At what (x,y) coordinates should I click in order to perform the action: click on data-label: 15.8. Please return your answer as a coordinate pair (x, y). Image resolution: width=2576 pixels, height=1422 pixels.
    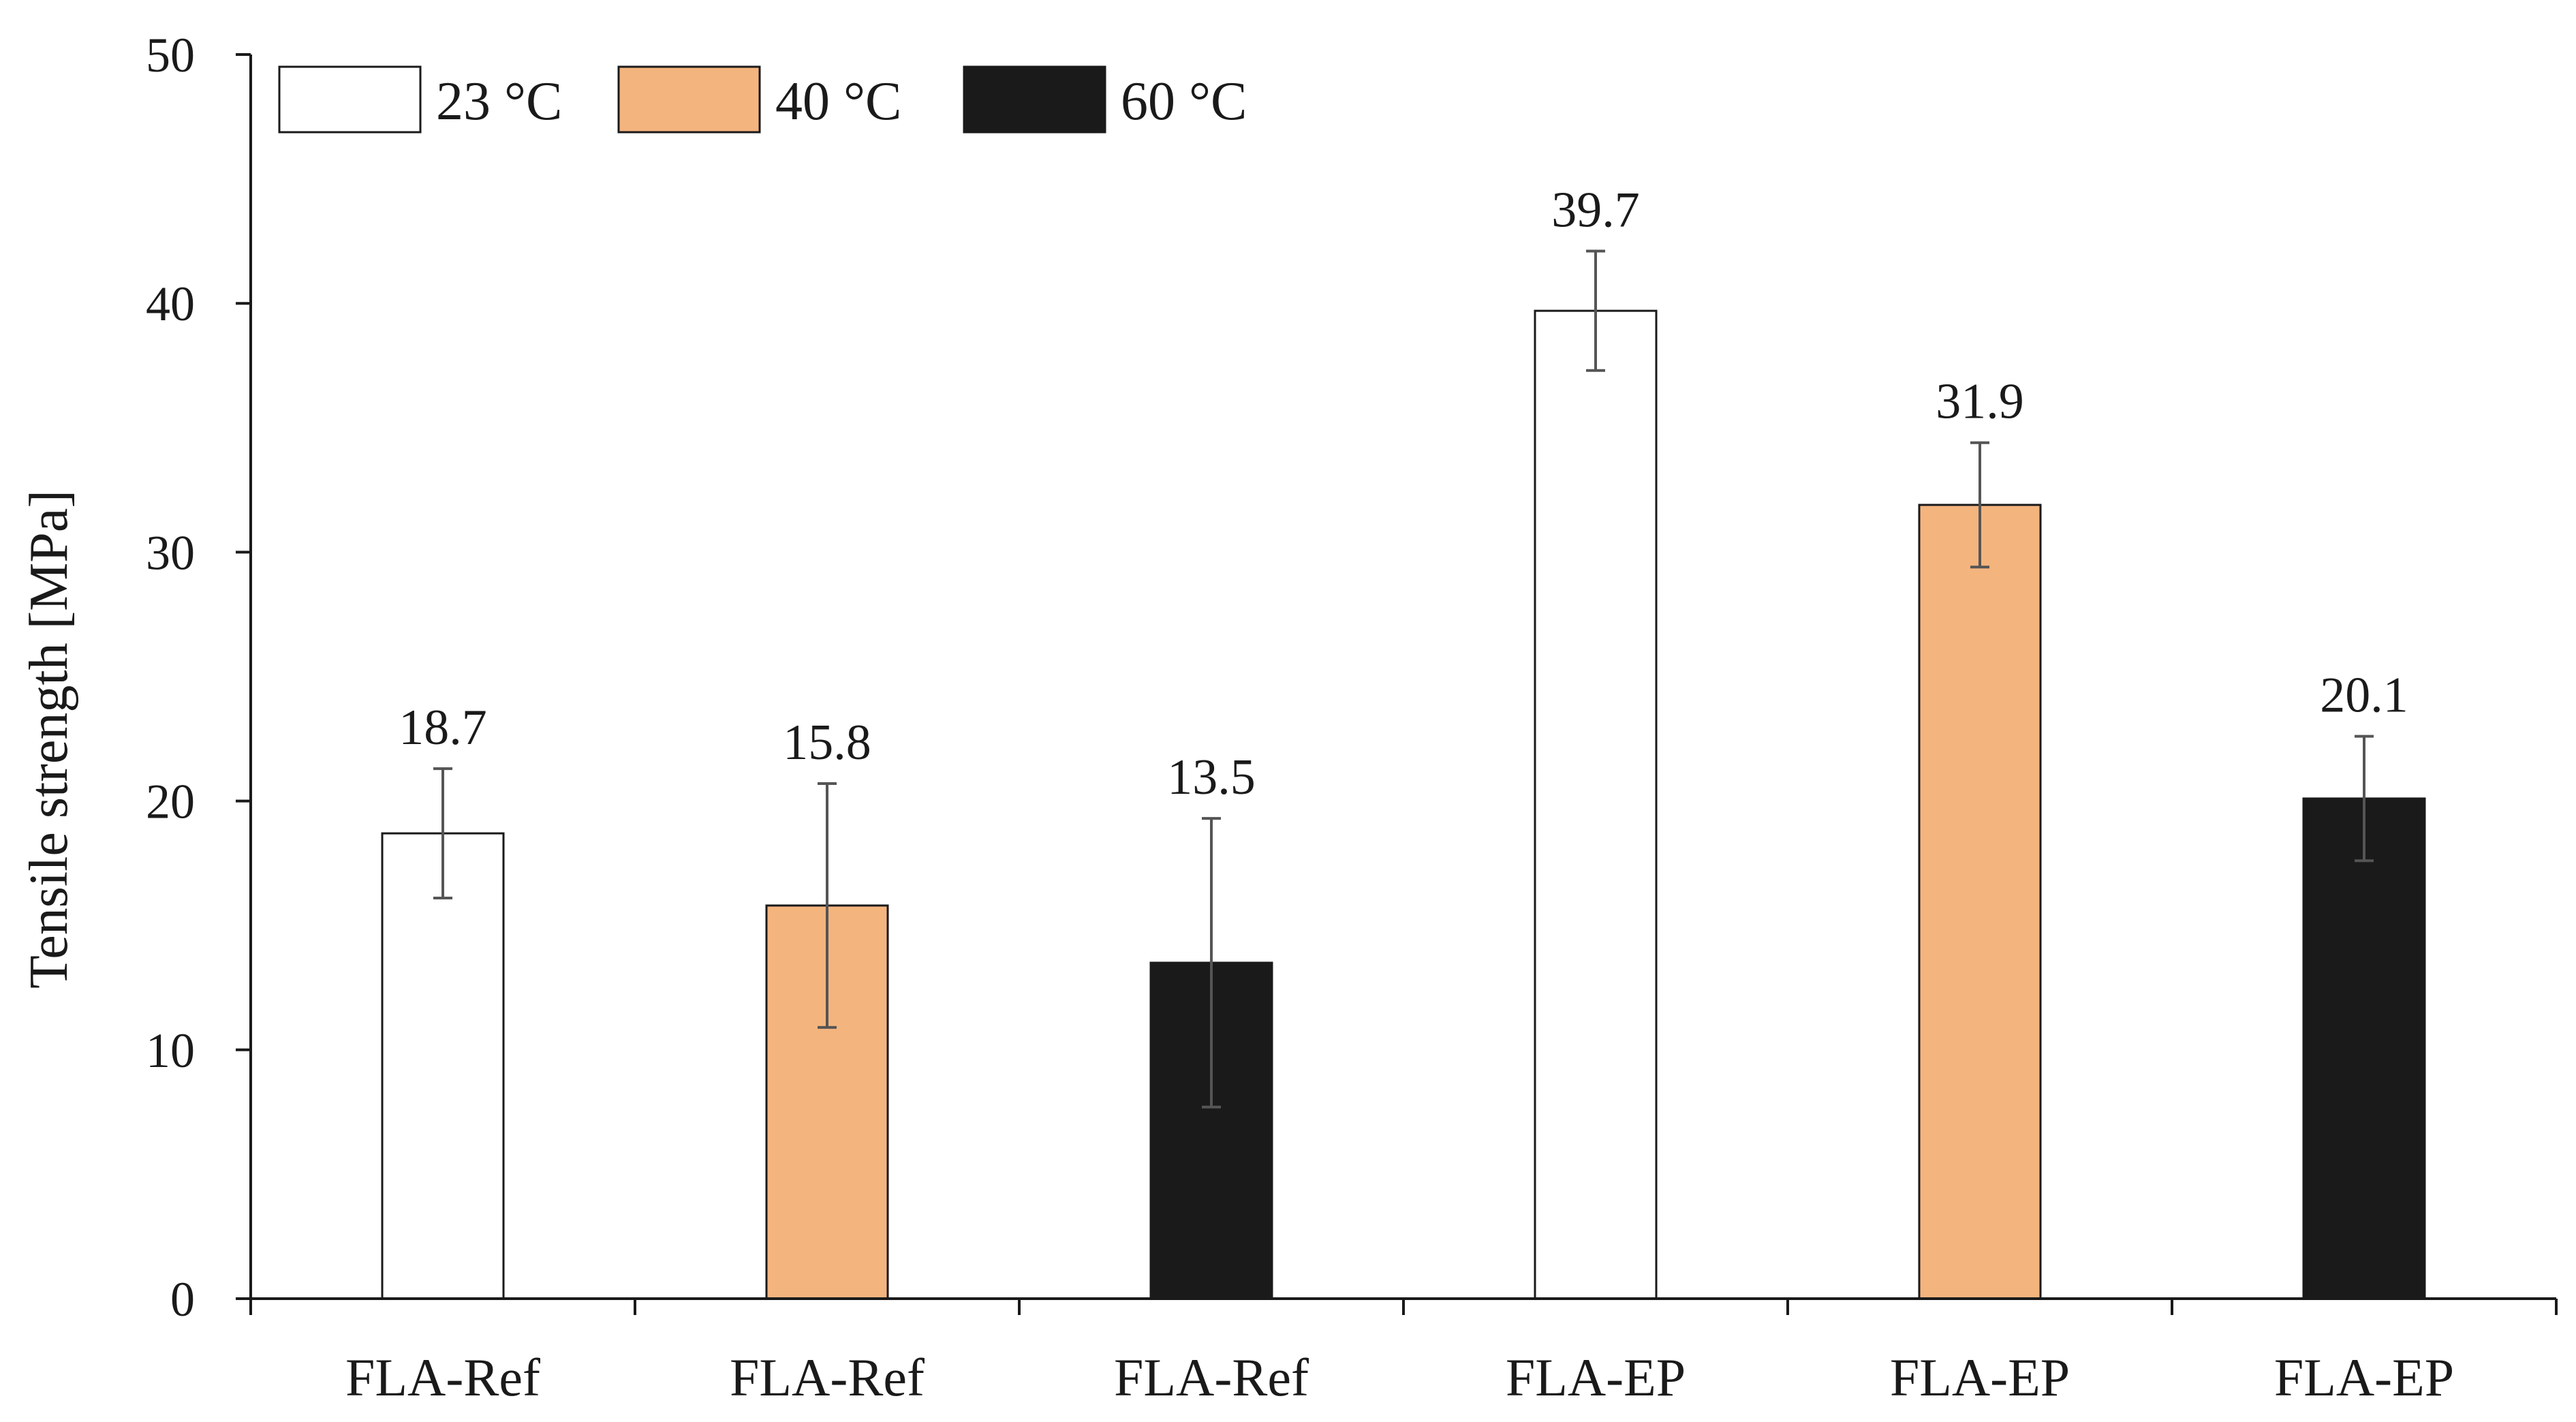
    Looking at the image, I should click on (827, 743).